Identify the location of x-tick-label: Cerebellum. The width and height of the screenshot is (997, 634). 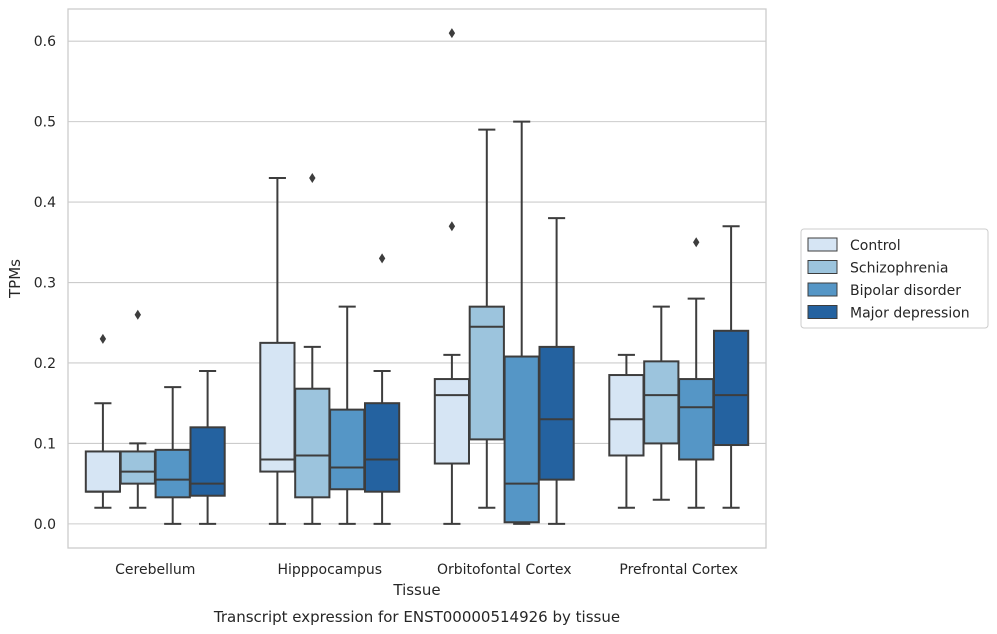
(155, 570).